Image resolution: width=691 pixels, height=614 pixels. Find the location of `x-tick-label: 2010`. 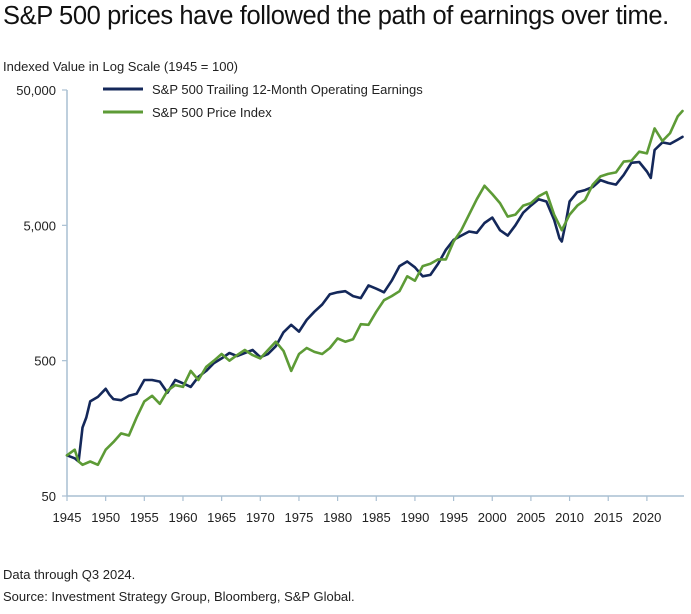

x-tick-label: 2010 is located at coordinates (569, 517).